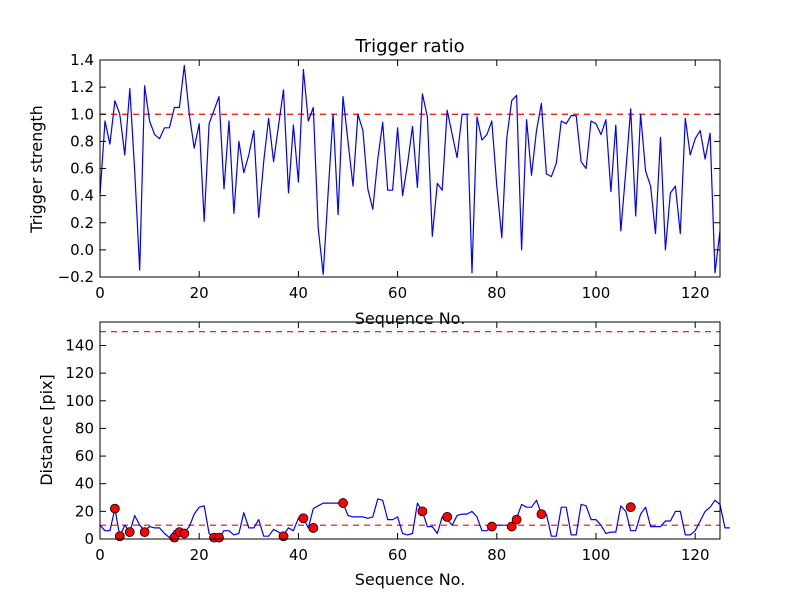 The width and height of the screenshot is (800, 600). I want to click on bottom-y-tick-label: 140, so click(79, 345).